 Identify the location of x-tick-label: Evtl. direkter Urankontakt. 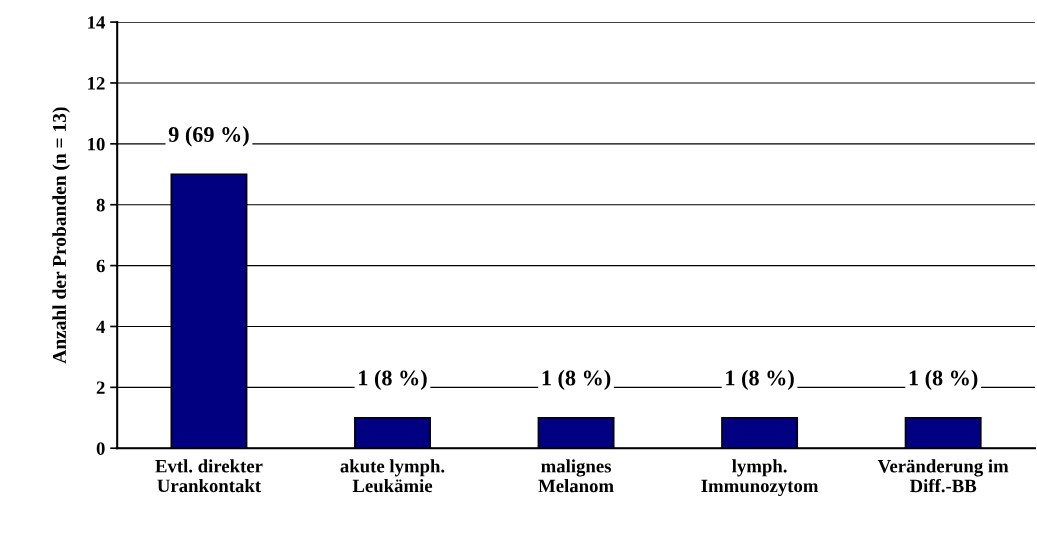
(209, 476).